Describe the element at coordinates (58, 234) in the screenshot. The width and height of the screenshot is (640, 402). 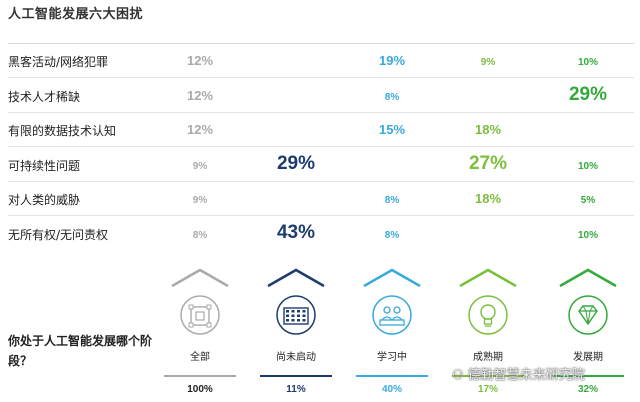
I see `row-label: 无所有权/无问责权` at that location.